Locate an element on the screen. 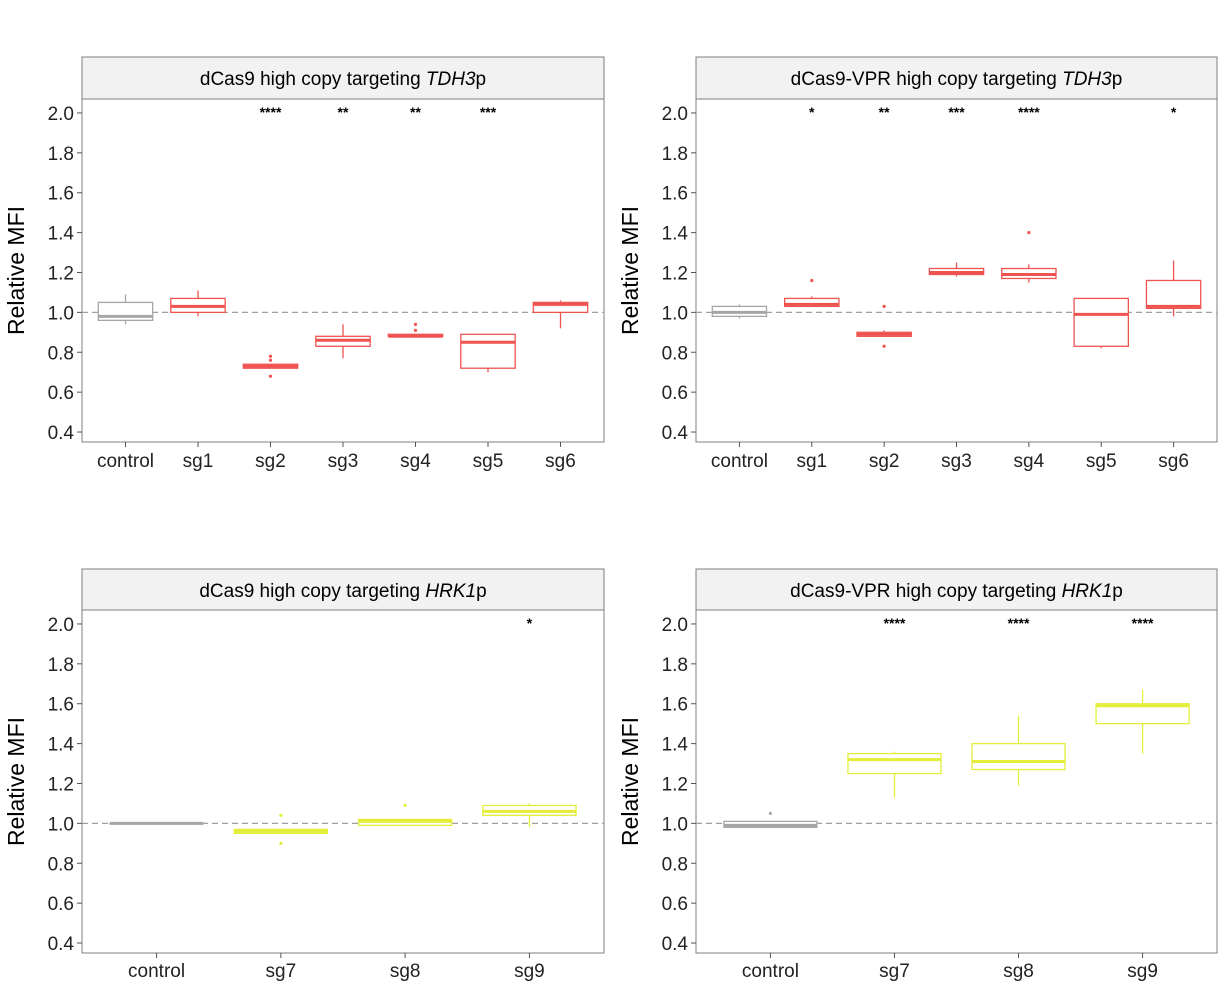  significance-label: *** is located at coordinates (488, 112).